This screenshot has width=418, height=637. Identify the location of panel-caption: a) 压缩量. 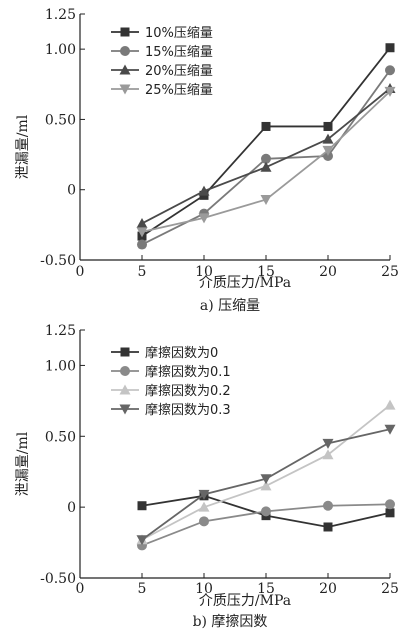
(230, 306).